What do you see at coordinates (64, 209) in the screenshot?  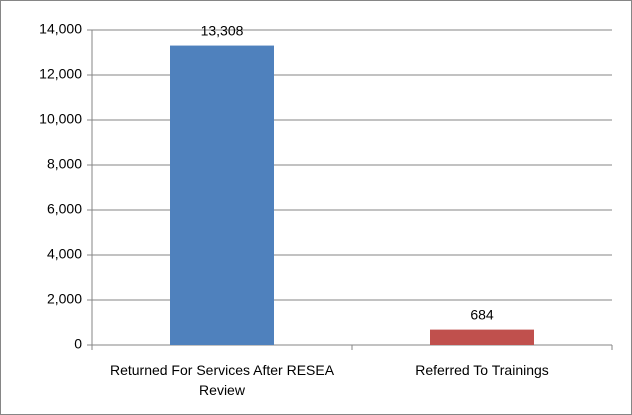 I see `y-tick-label: 6,000` at bounding box center [64, 209].